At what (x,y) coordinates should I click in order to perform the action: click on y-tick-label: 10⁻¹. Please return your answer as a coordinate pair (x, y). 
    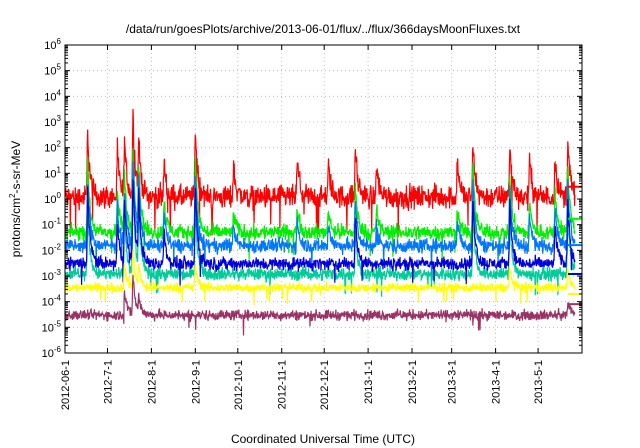
    Looking at the image, I should click on (52, 224).